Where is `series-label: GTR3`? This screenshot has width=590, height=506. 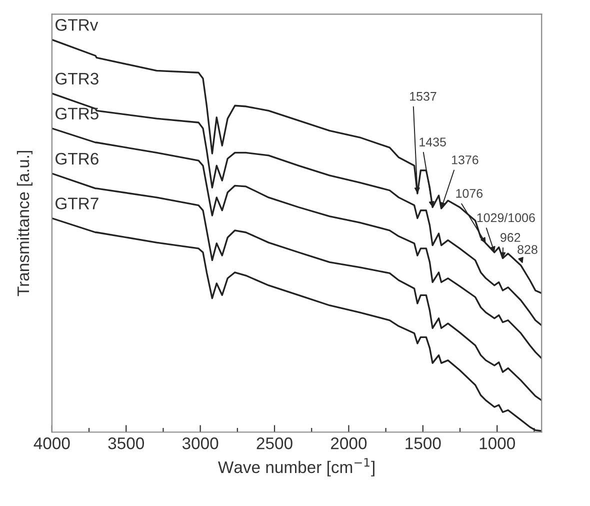
series-label: GTR3 is located at coordinates (77, 78).